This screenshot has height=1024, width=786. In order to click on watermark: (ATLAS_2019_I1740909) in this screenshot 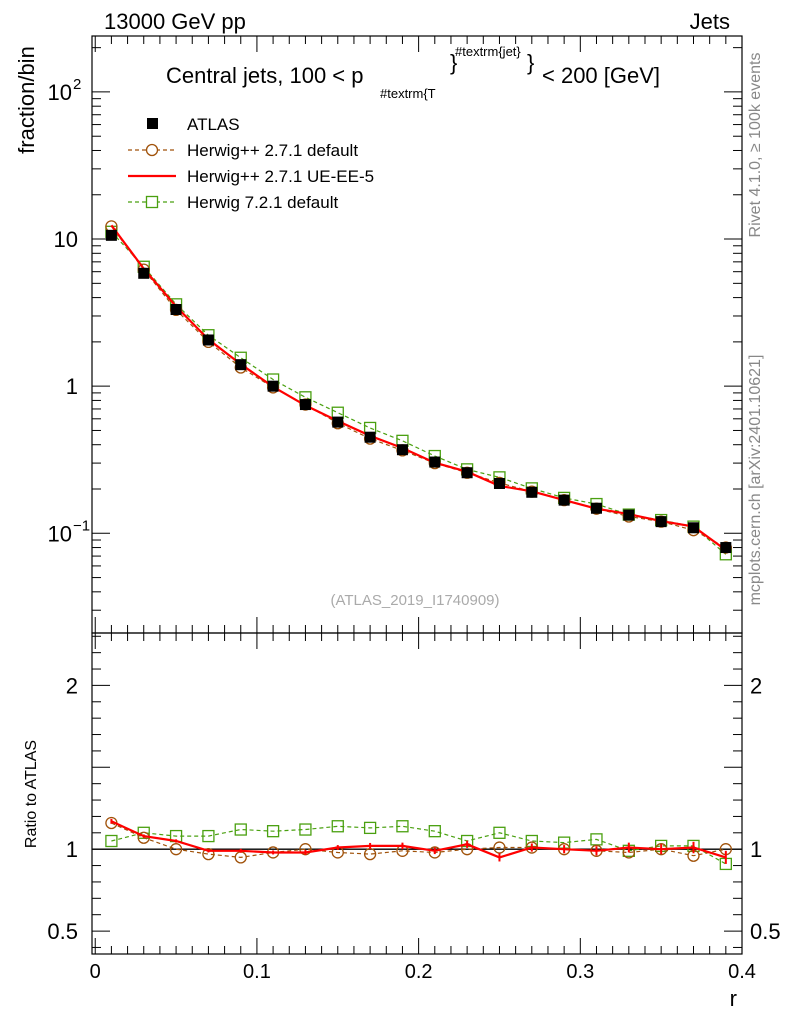, I will do `click(414, 600)`.